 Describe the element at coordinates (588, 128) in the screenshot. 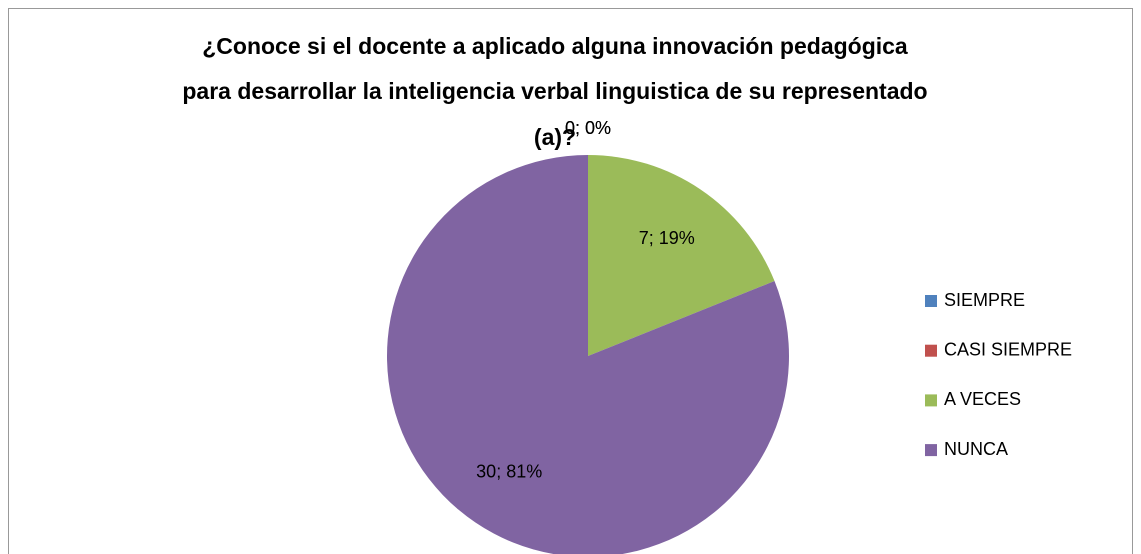

I see `data-label: 0; 0%` at that location.